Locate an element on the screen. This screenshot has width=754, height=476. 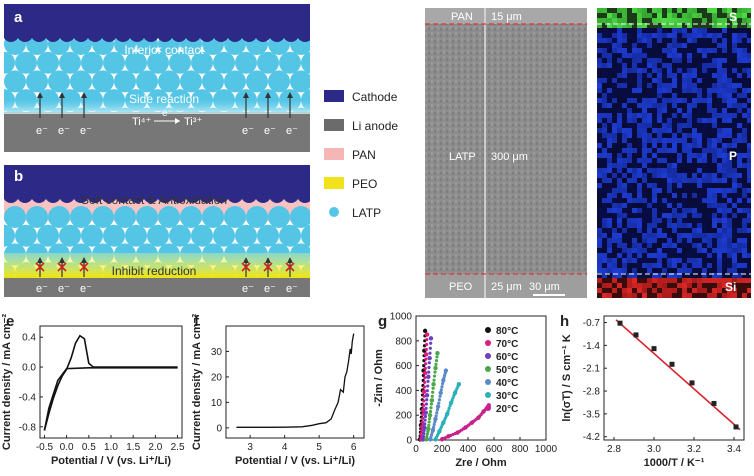
x-tick-label: 2.5 is located at coordinates (178, 447).